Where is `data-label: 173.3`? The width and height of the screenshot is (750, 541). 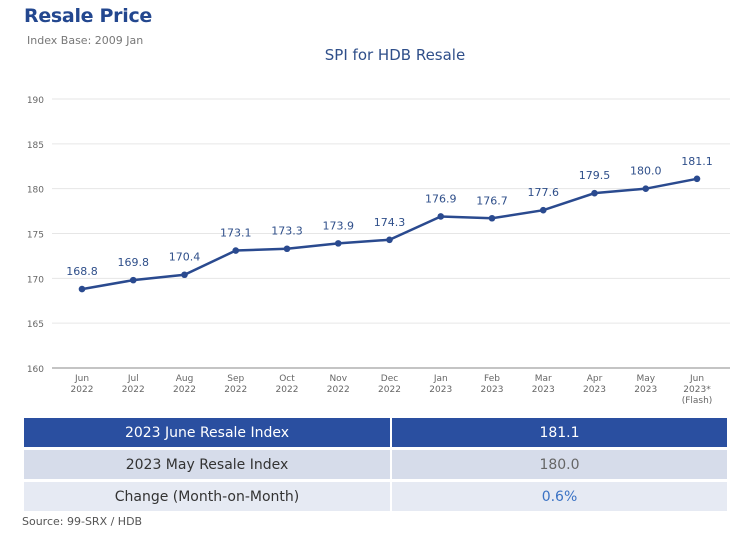
data-label: 173.3 is located at coordinates (287, 231).